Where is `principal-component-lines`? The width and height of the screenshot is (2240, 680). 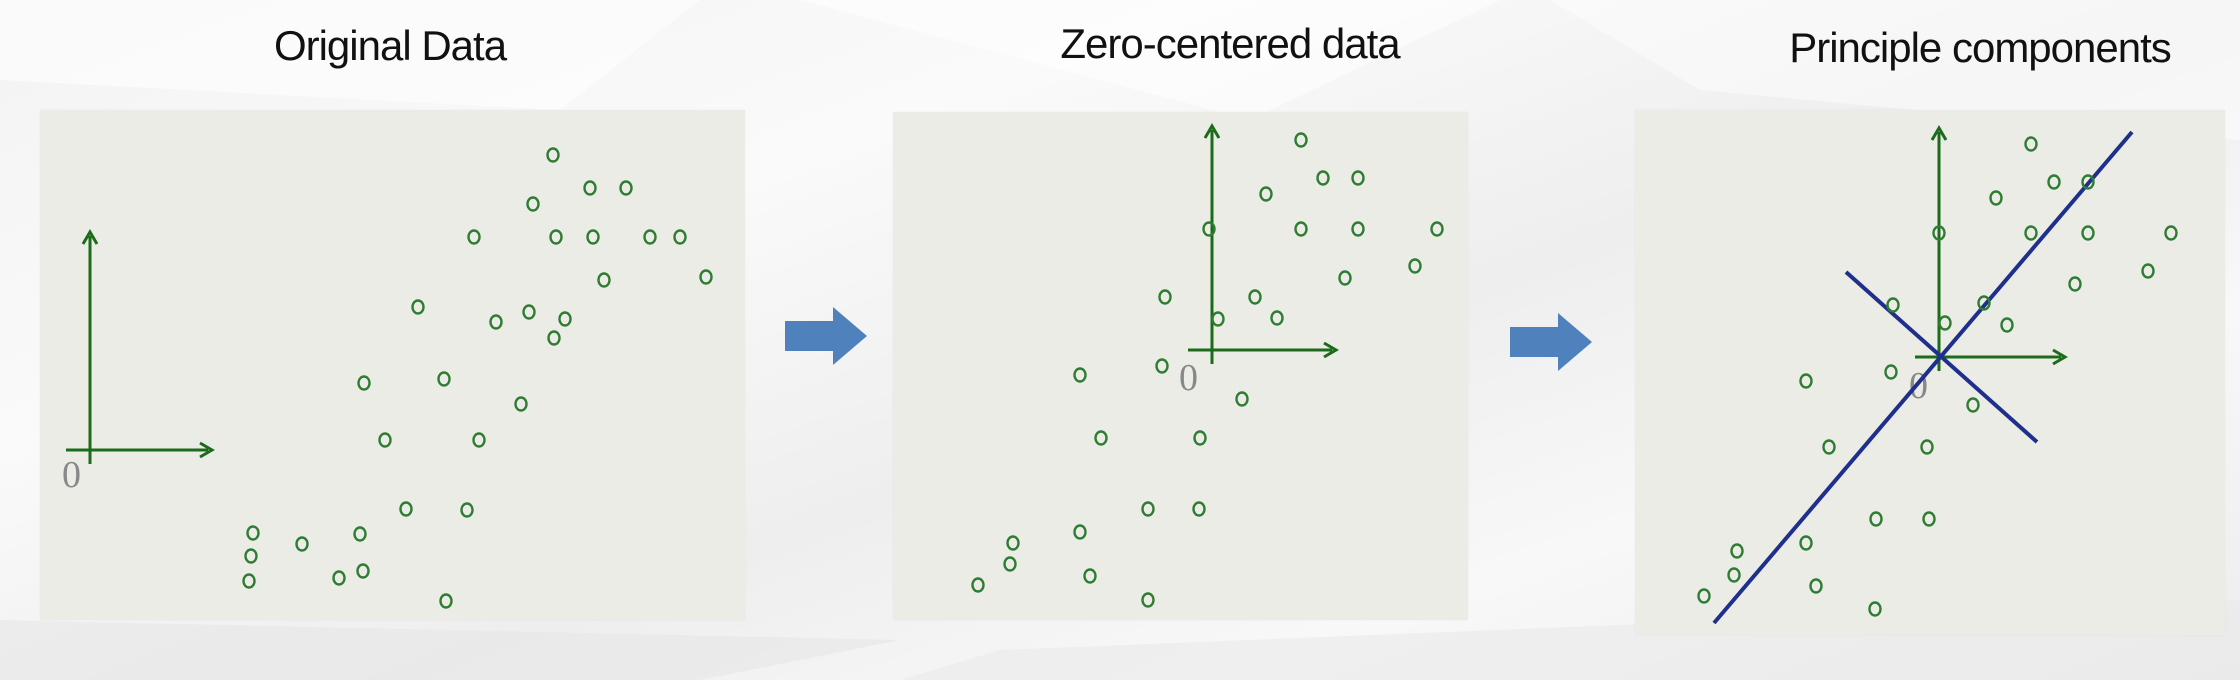 principal-component-lines is located at coordinates (1923, 377).